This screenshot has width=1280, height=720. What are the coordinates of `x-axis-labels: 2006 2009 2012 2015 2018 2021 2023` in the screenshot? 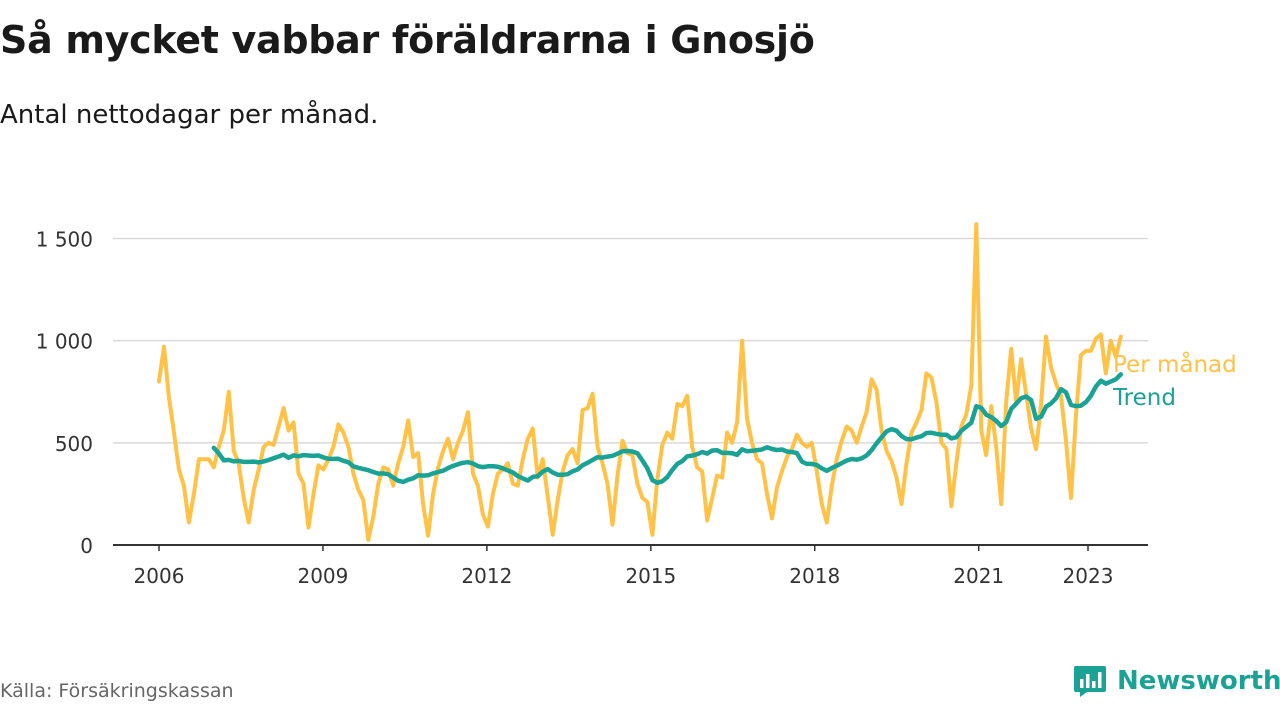 It's located at (624, 566).